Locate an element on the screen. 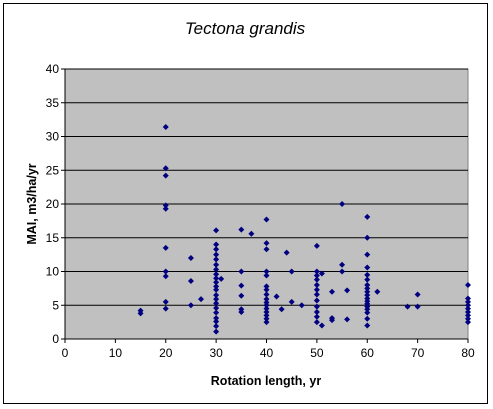  x-axis-label: Rotation length, yr is located at coordinates (266, 381).